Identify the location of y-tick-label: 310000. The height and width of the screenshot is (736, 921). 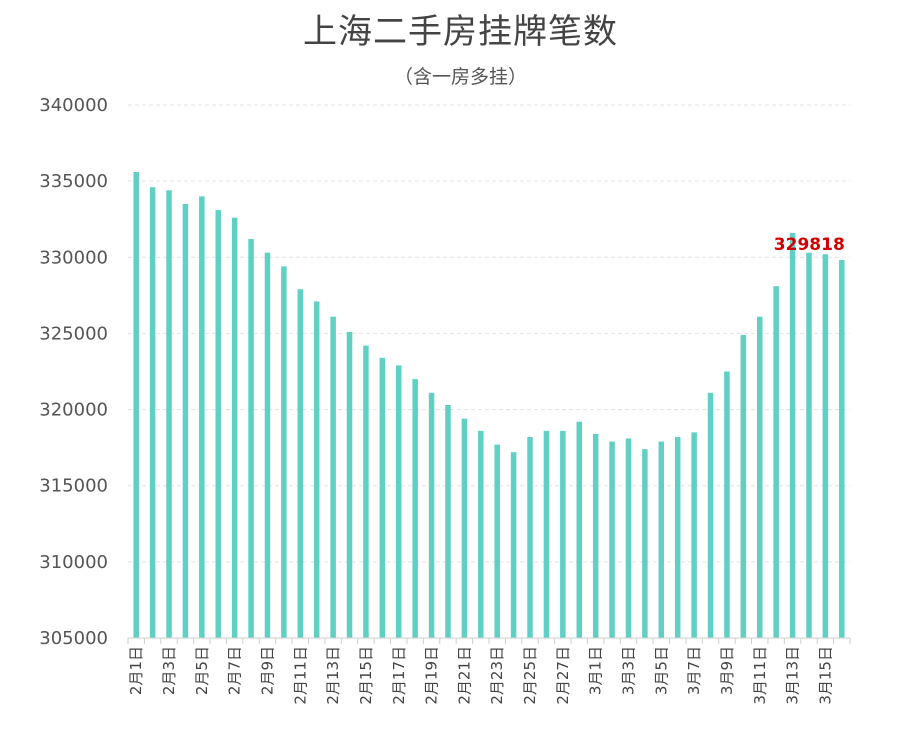
(73, 562).